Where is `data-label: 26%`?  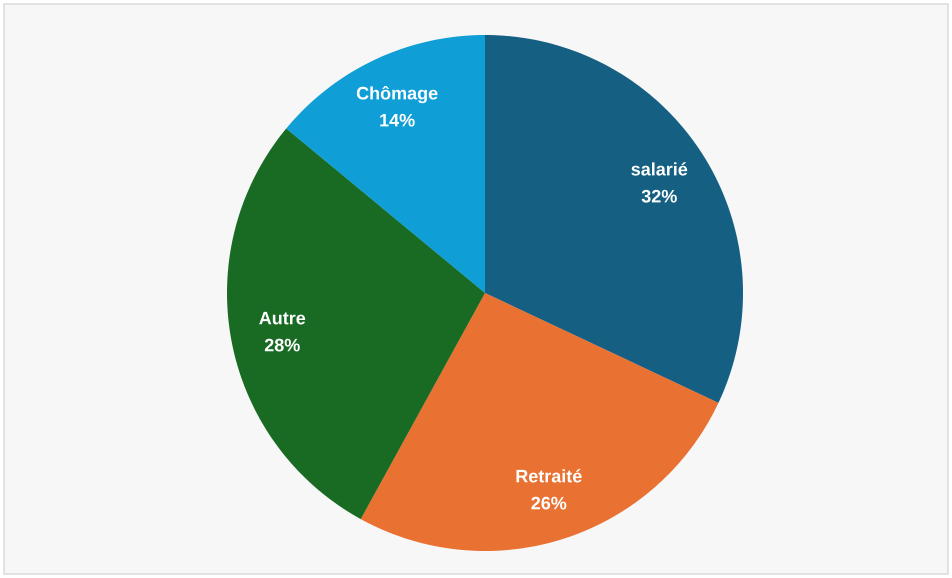
data-label: 26% is located at coordinates (548, 503).